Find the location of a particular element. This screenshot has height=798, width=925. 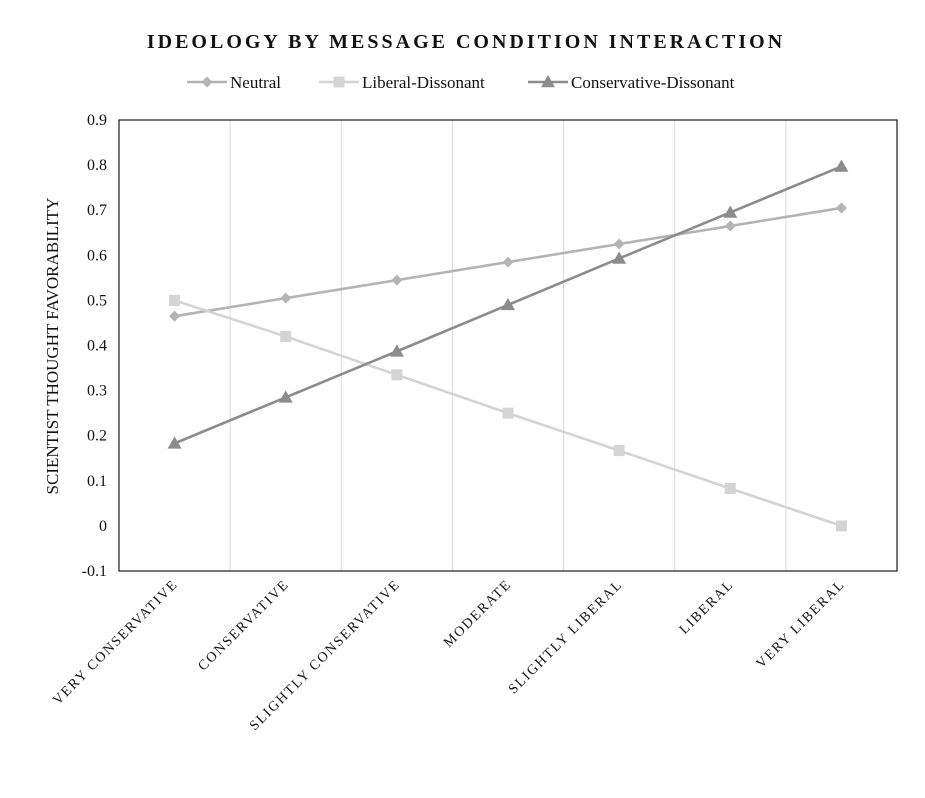

y-axis-ticks: -0.1 0 0.1 0.2 0.3 0.4 0.5 0.6 0.7 0.8 0.9 is located at coordinates (94, 346).